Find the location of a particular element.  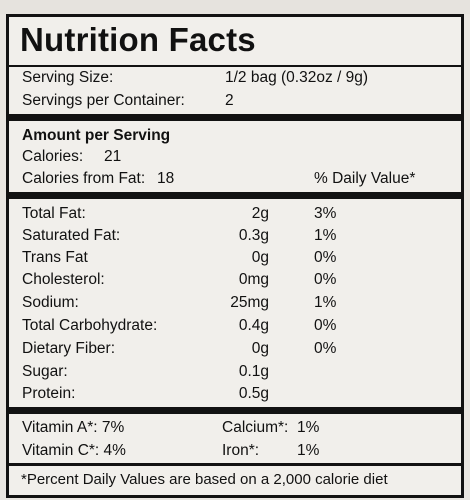

vitamin-c: Vitamin C*: 4% is located at coordinates (74, 450).